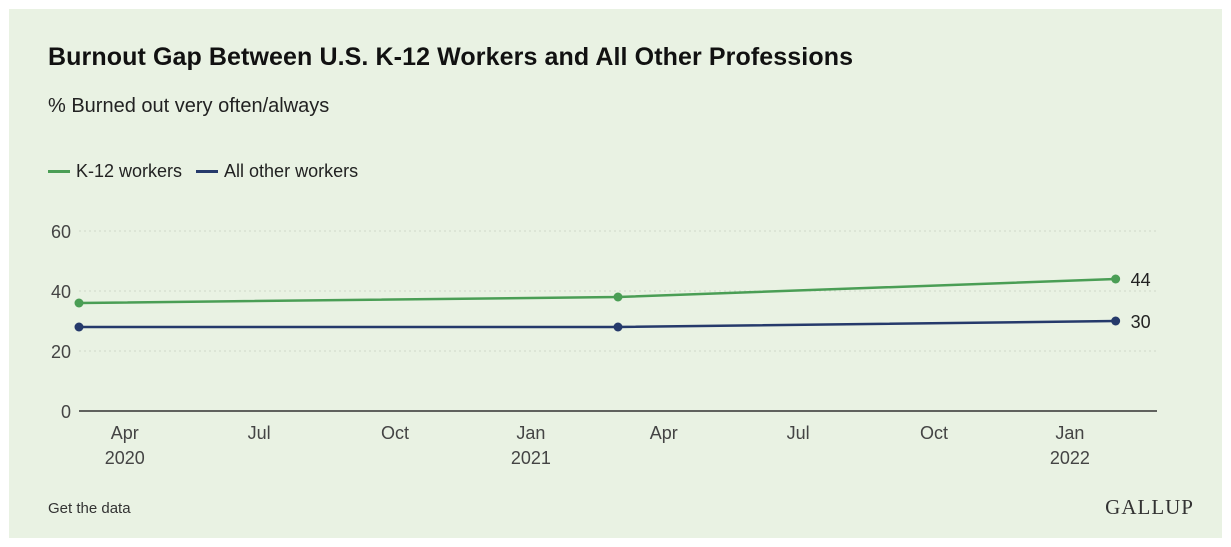 This screenshot has height=547, width=1231. What do you see at coordinates (59, 171) in the screenshot?
I see `legend-swatch-k12` at bounding box center [59, 171].